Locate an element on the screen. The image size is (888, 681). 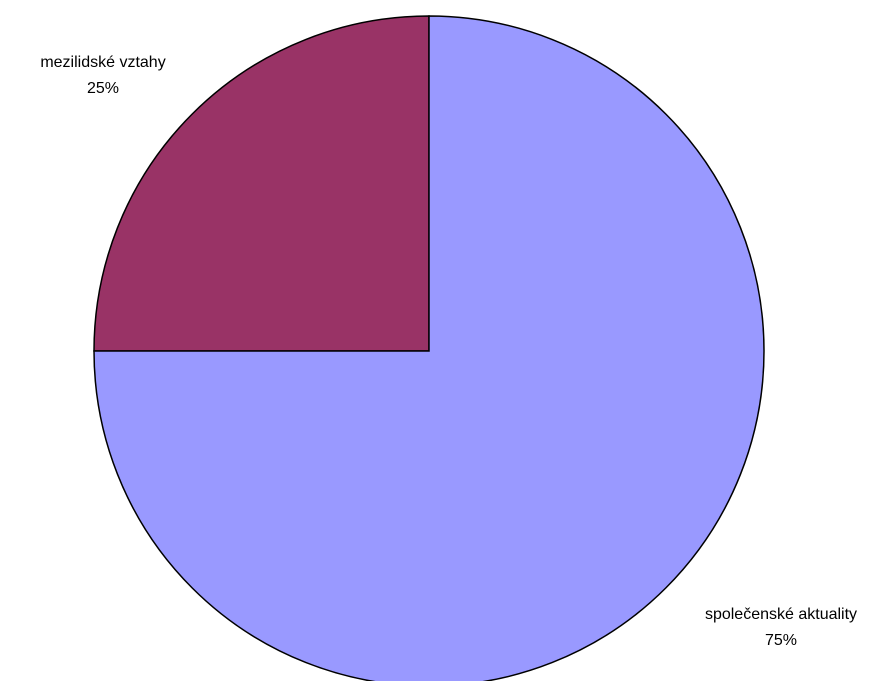
slice-name-spolecenske-aktuality: společenské aktuality is located at coordinates (781, 614).